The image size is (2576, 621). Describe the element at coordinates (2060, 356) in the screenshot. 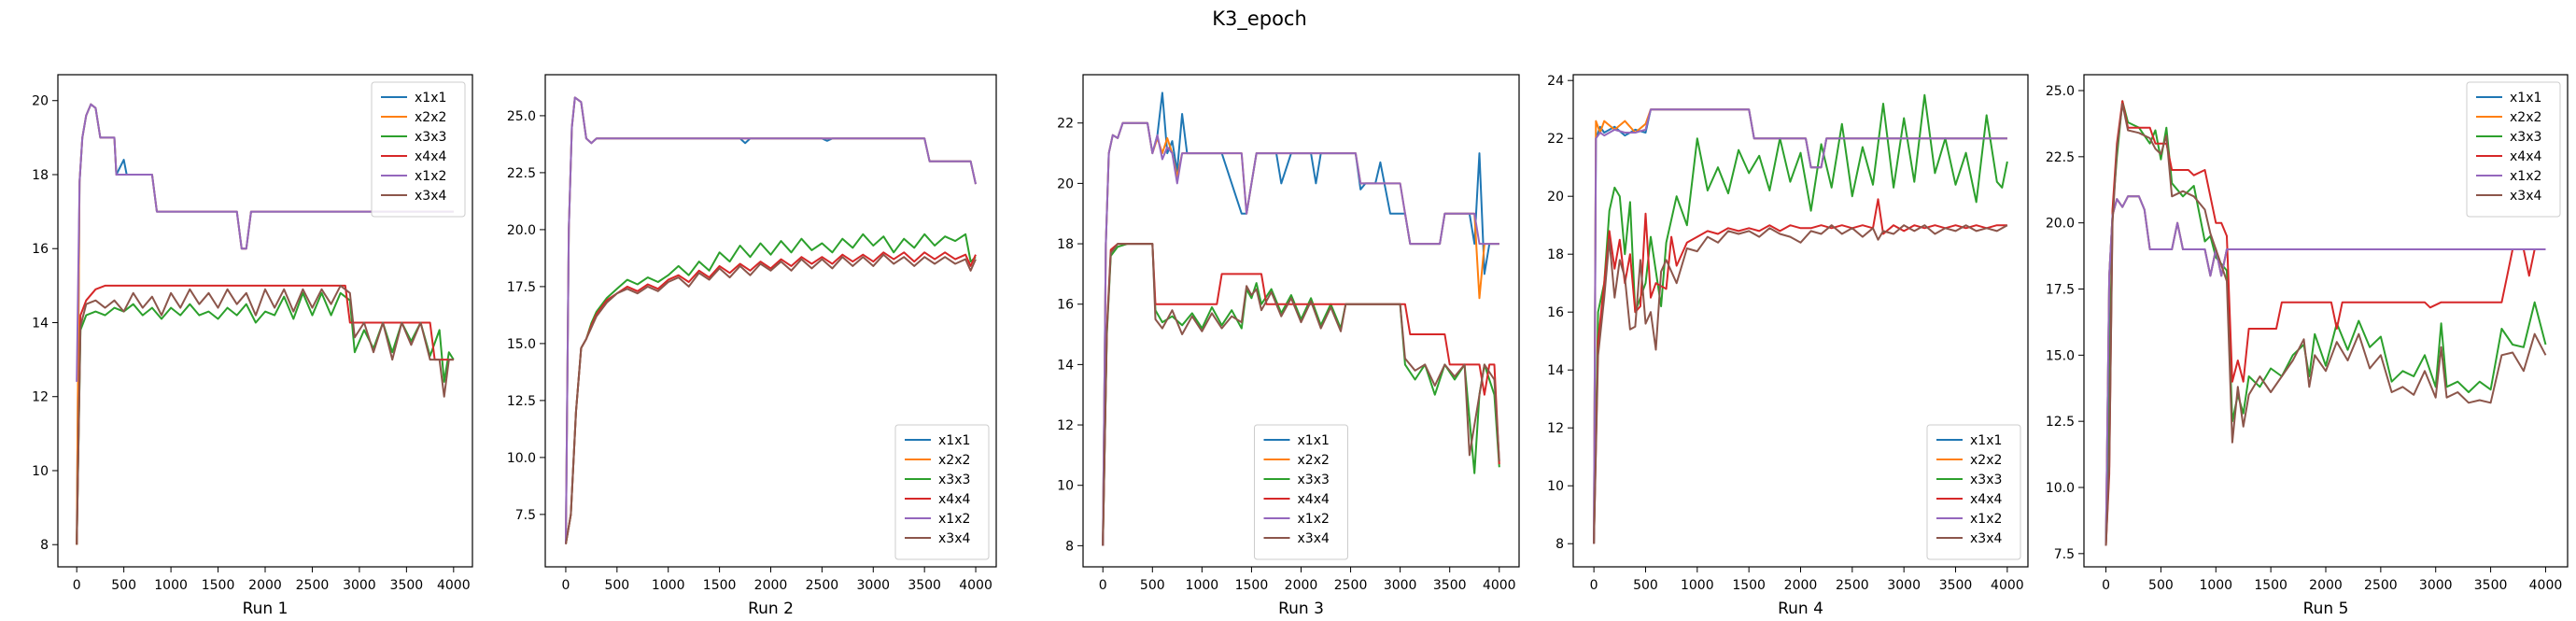

I see `y-tick-label: 15.0` at that location.